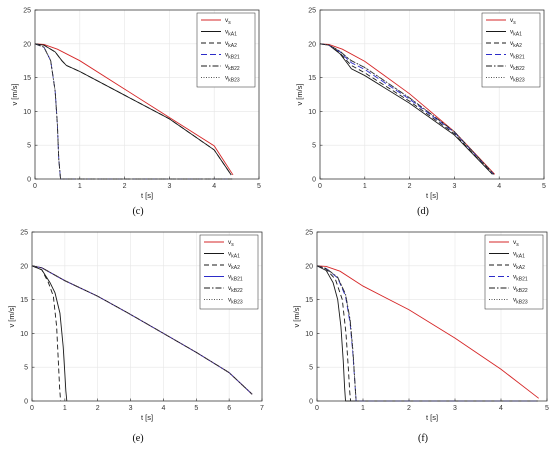 This screenshot has width=550, height=449. I want to click on chart-caption-d: (d), so click(423, 211).